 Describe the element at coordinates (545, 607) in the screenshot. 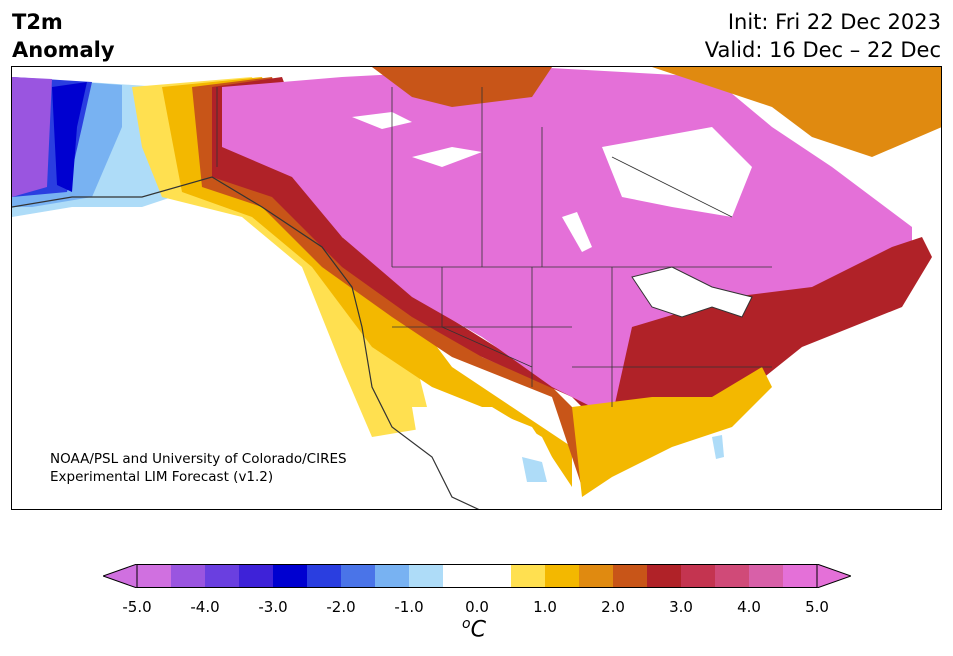

I see `tick-label: 1.0` at that location.